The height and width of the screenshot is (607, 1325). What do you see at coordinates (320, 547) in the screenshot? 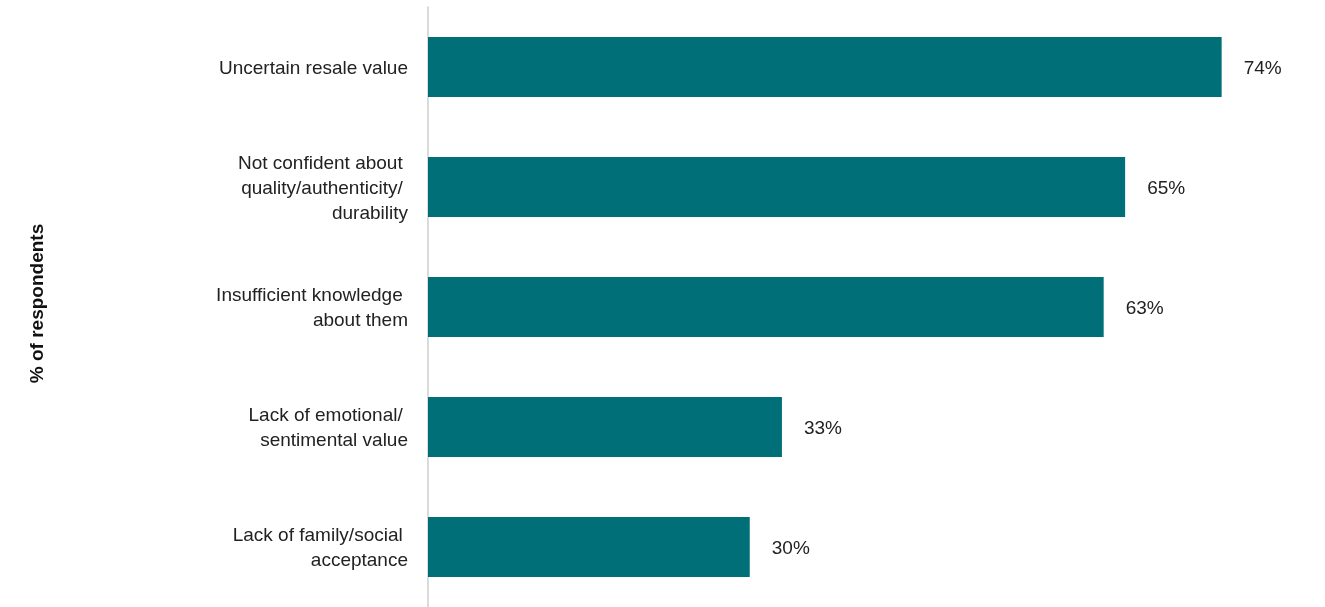
I see `y-tick-label: Lack of family/social acceptance` at bounding box center [320, 547].